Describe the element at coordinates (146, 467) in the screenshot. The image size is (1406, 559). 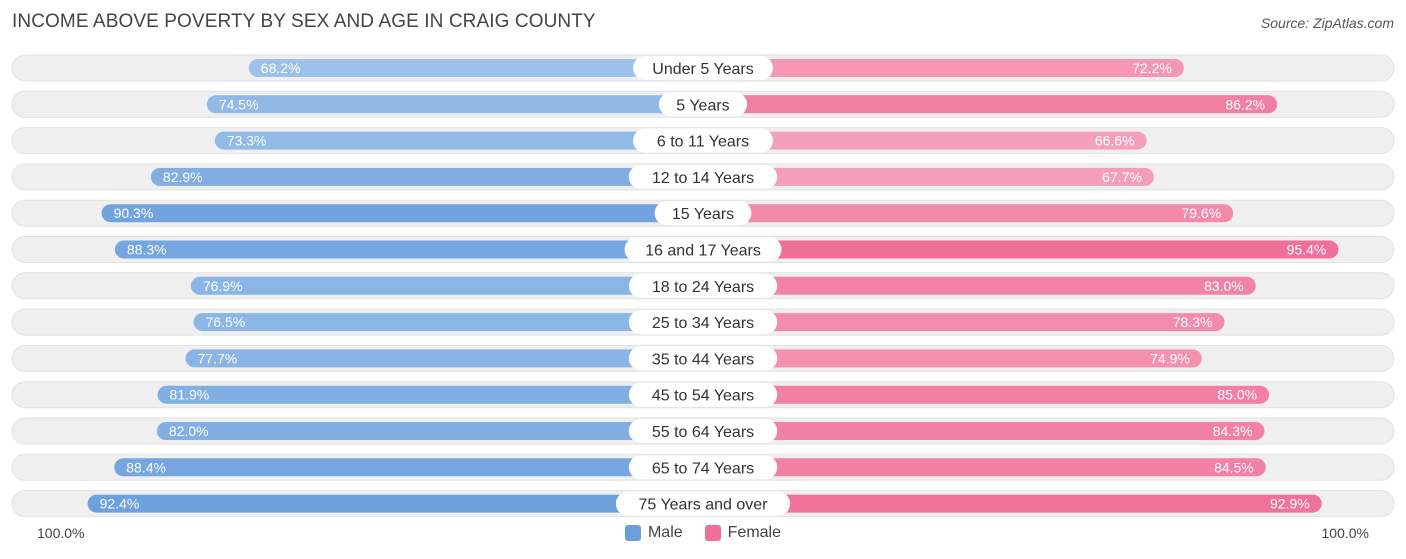
I see `male-value-label: 88.4%` at that location.